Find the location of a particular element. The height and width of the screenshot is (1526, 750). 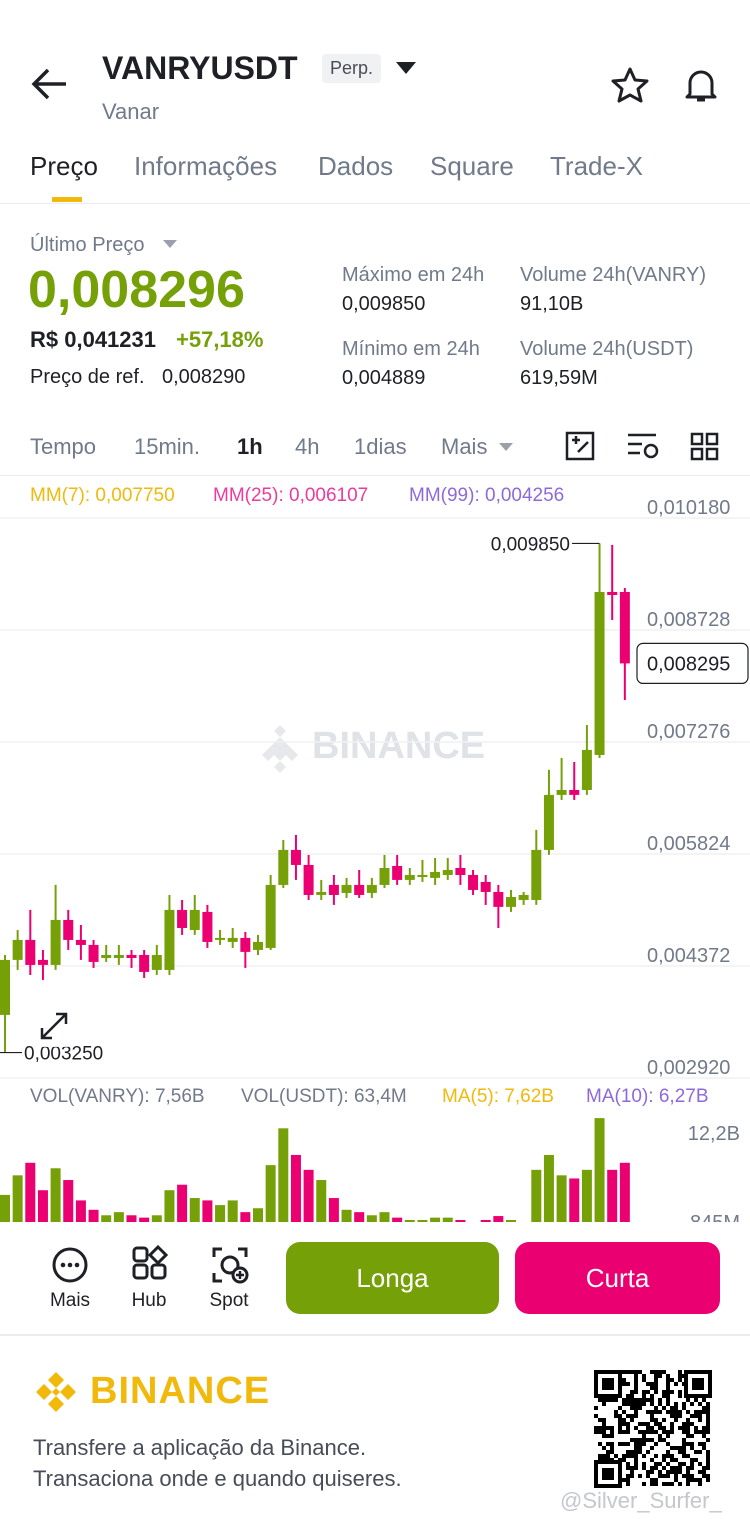

back-arrow is located at coordinates (50, 84).